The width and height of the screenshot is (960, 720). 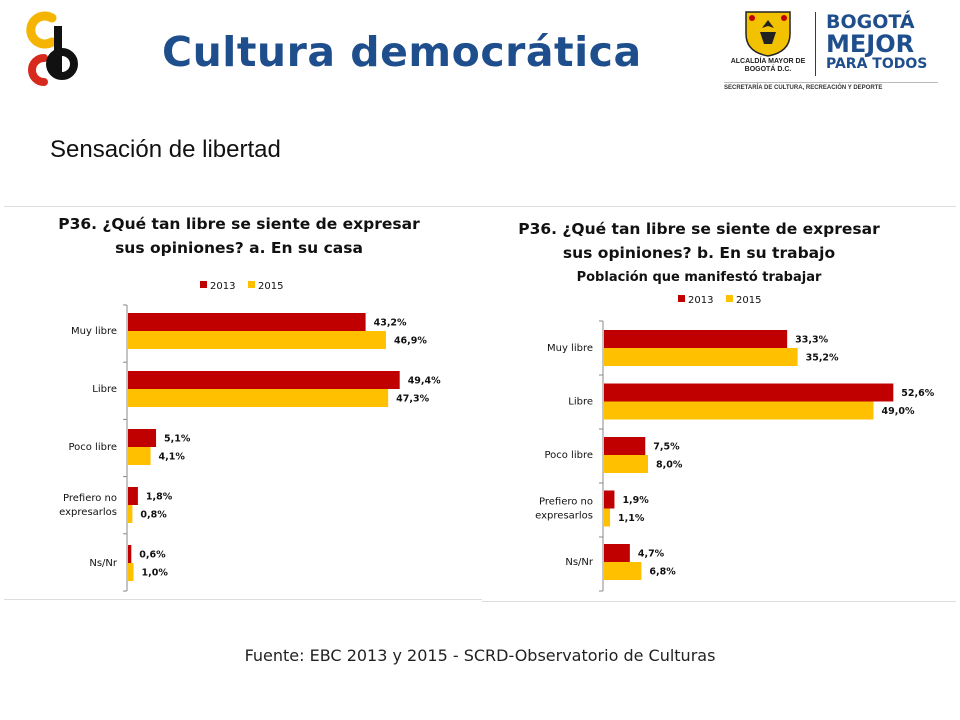 I want to click on data-label-2015: 1,0%, so click(x=155, y=573).